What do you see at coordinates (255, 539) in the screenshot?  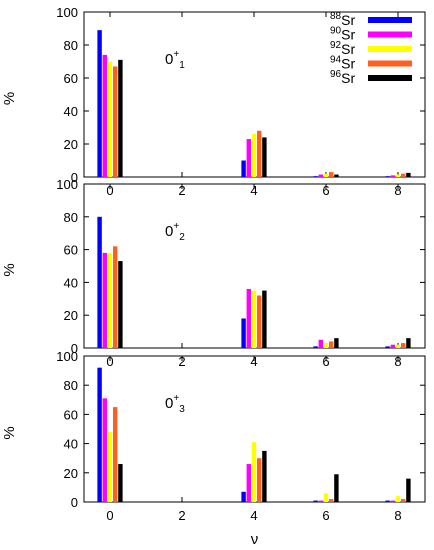 I see `x-axis-title: ν` at bounding box center [255, 539].